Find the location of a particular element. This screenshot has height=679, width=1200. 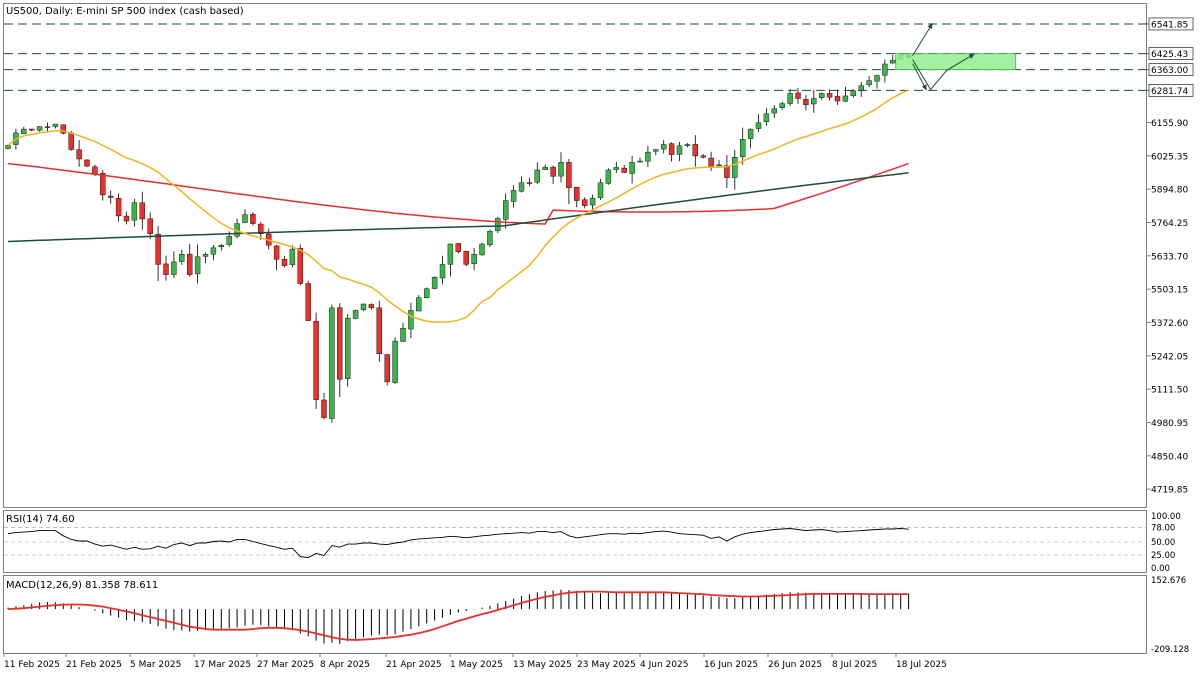

macd-signal-line is located at coordinates (458, 615).